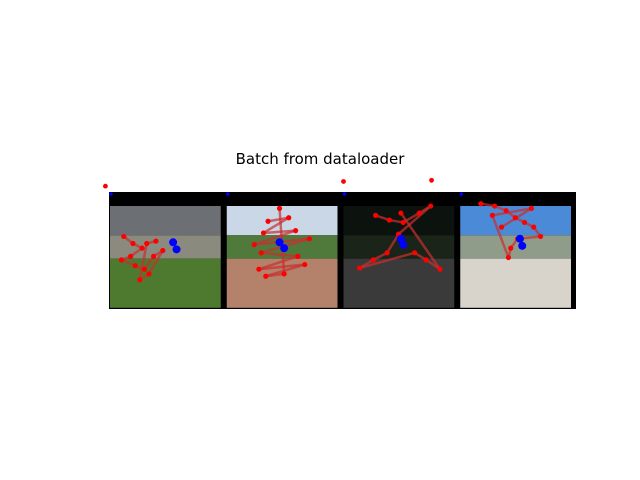 Image resolution: width=640 pixels, height=480 pixels. What do you see at coordinates (105, 186) in the screenshot?
I see `image-1-outside-keypoint` at bounding box center [105, 186].